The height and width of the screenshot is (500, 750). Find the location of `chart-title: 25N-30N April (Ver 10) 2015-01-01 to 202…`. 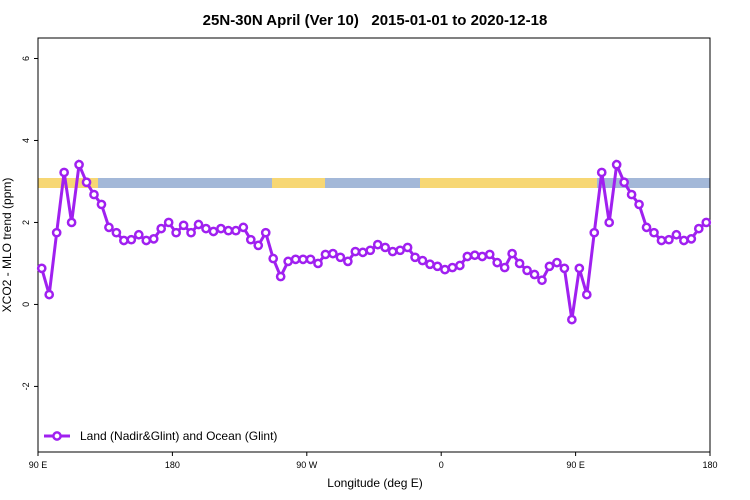

chart-title: 25N-30N April (Ver 10) 2015-01-01 to 202… is located at coordinates (375, 20).